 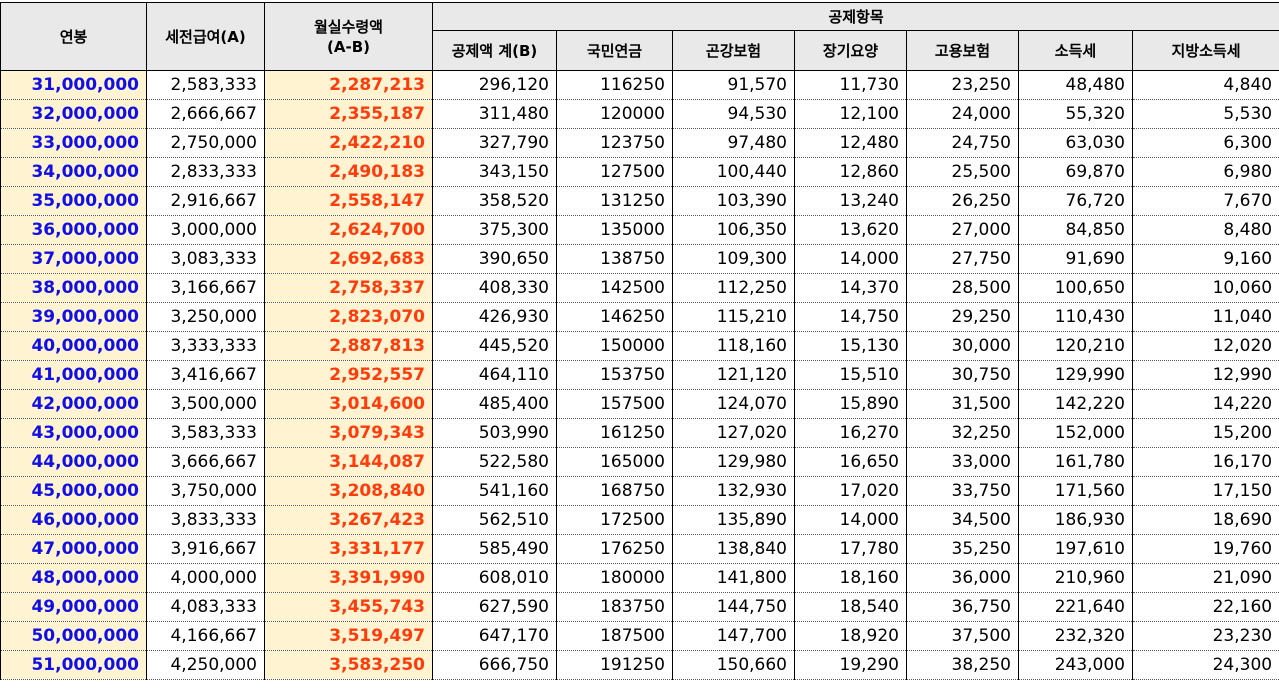 I want to click on header-net-line1: 월실수령액, so click(x=348, y=26).